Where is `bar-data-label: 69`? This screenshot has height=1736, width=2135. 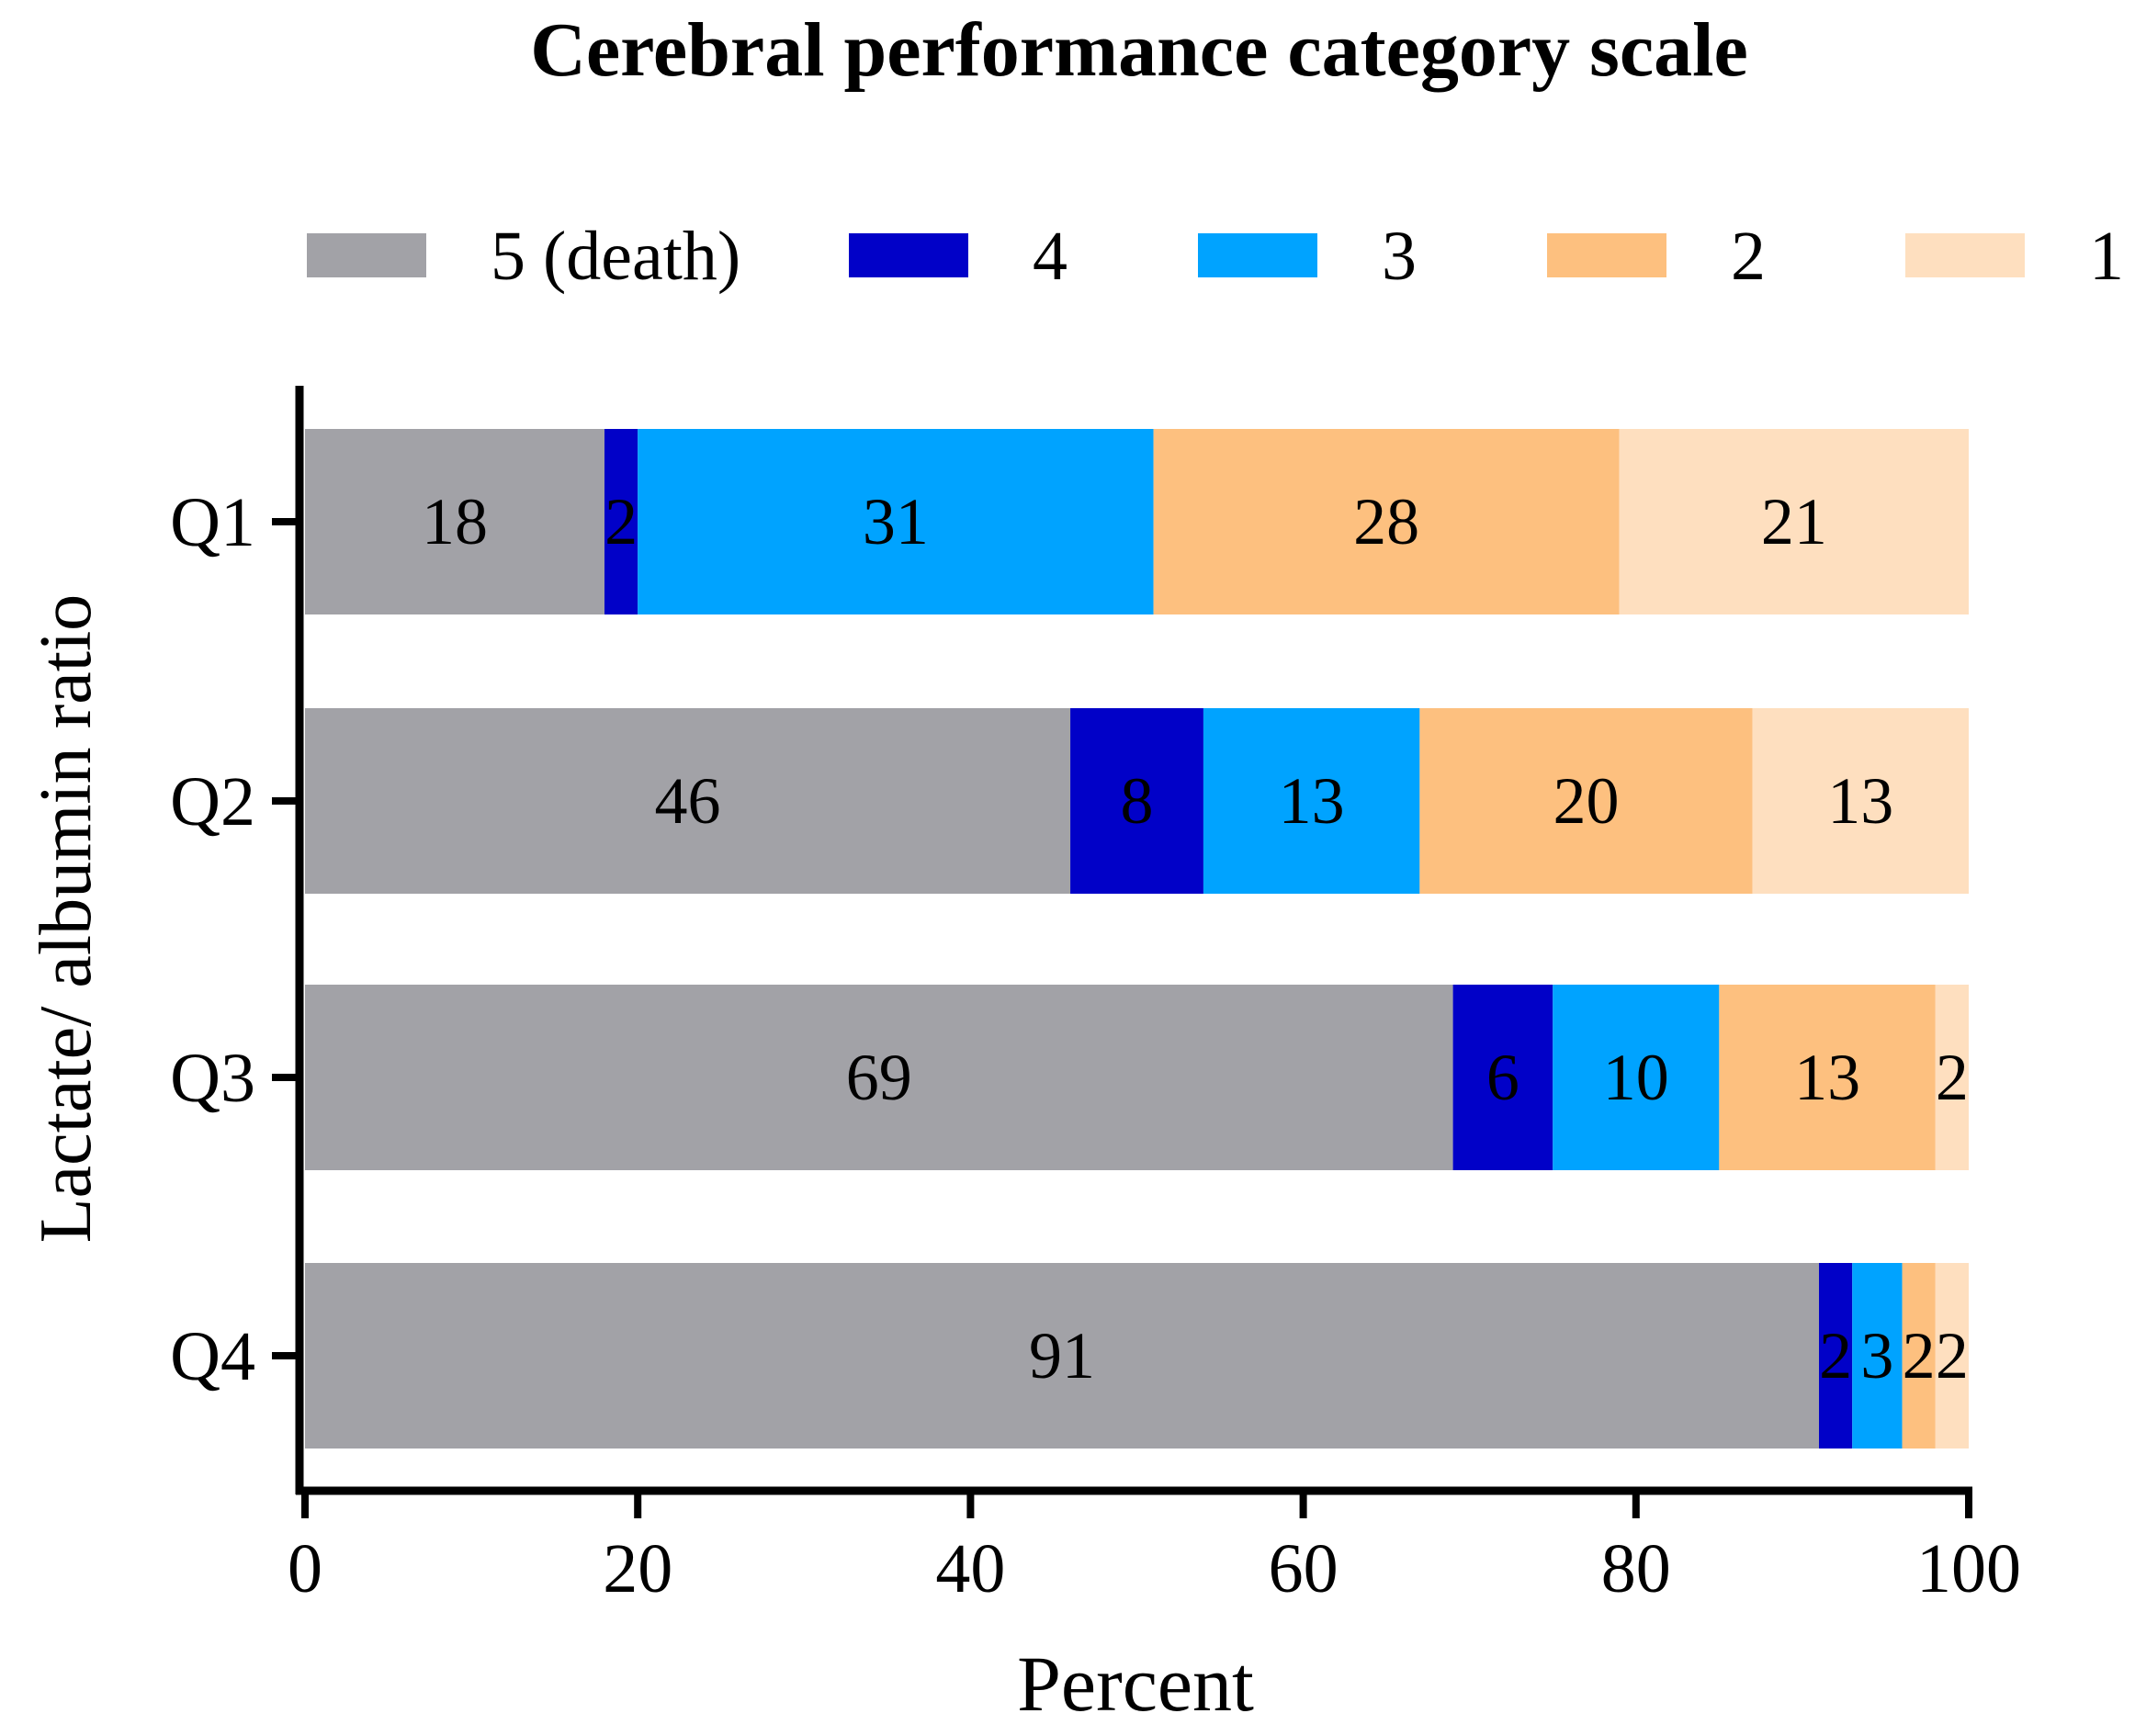
bar-data-label: 69 is located at coordinates (879, 1077).